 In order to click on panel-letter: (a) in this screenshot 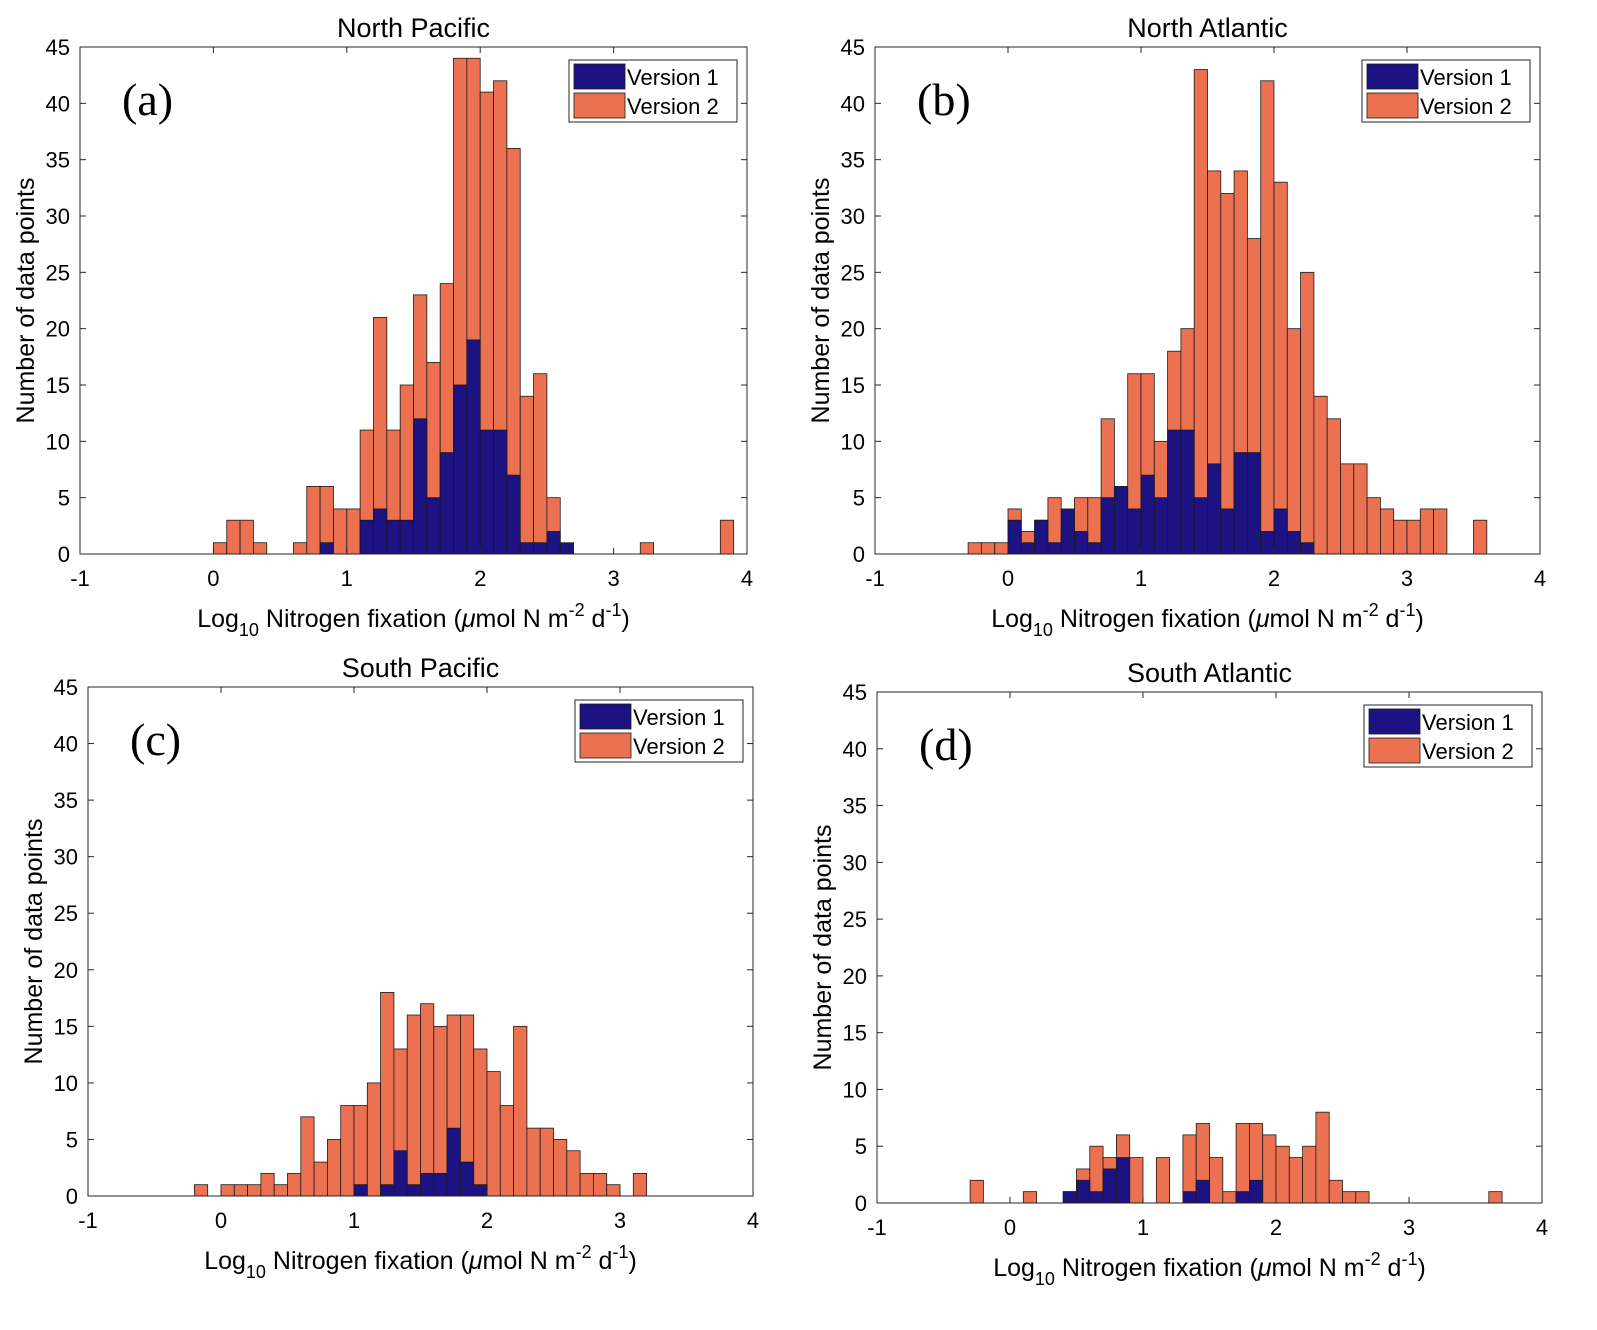, I will do `click(147, 99)`.